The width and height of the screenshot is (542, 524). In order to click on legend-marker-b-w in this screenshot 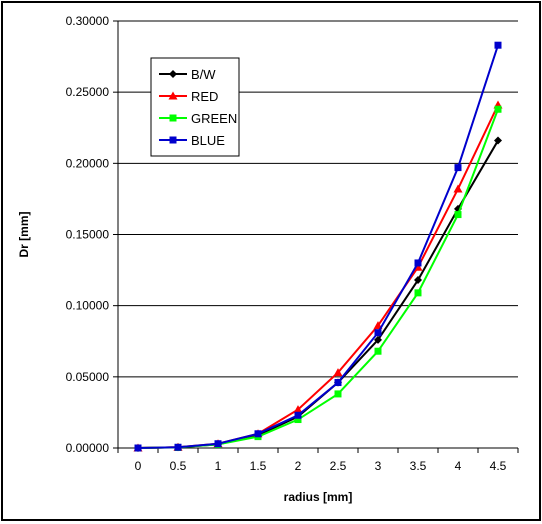, I will do `click(173, 74)`.